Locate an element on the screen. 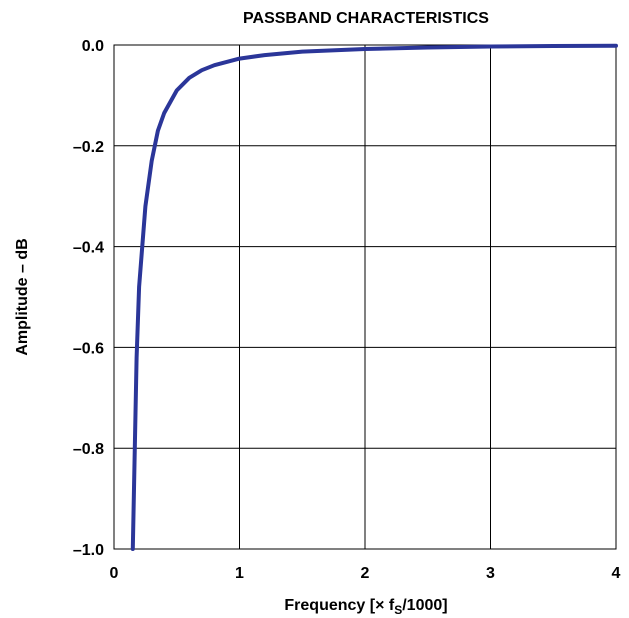  y-tick-labels: 0.0 –0.2 –0.4 –0.6 –0.8 –1.0 is located at coordinates (88, 298).